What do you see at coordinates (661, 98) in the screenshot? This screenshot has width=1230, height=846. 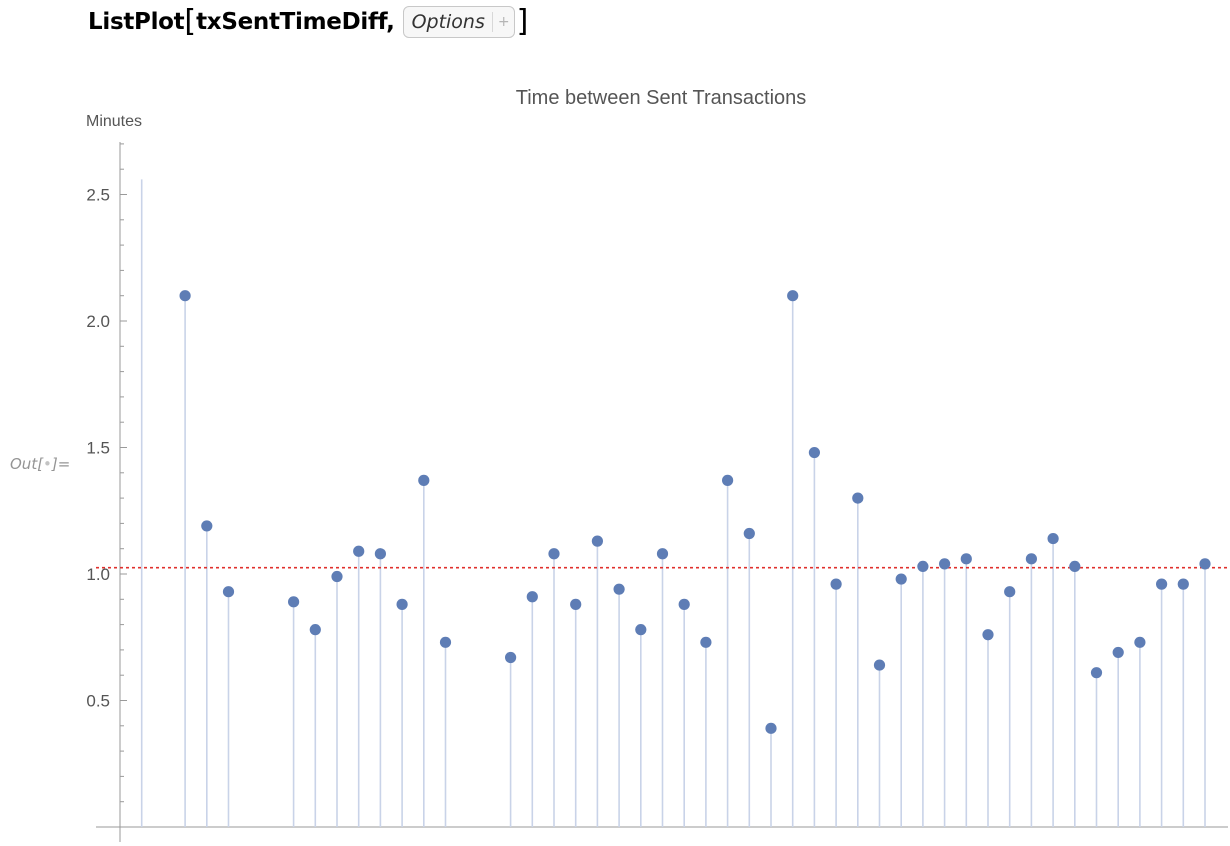 I see `chart-title: Time between Sent Transactions` at bounding box center [661, 98].